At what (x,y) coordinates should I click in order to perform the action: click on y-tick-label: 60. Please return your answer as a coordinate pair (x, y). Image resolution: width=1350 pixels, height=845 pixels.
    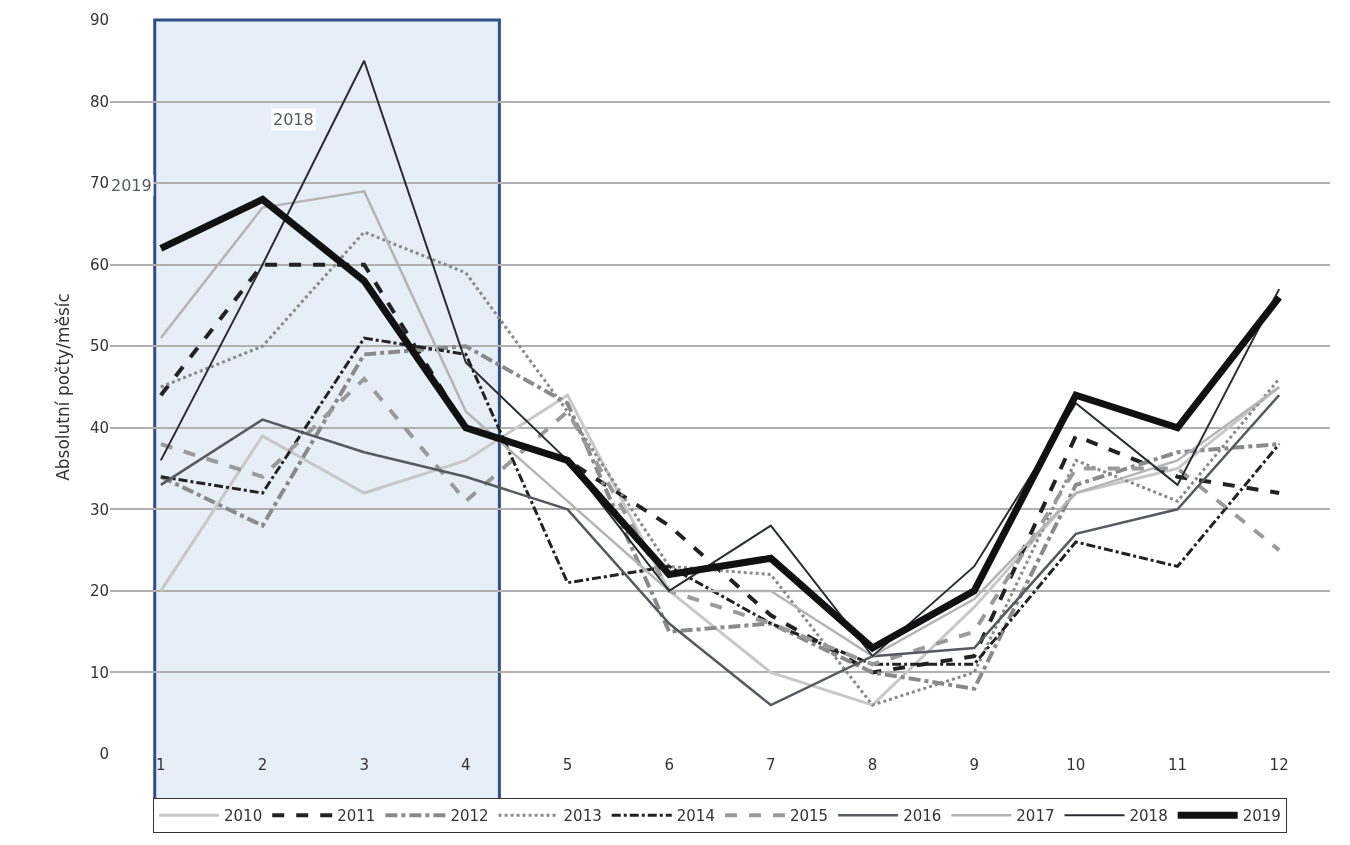
    Looking at the image, I should click on (99, 264).